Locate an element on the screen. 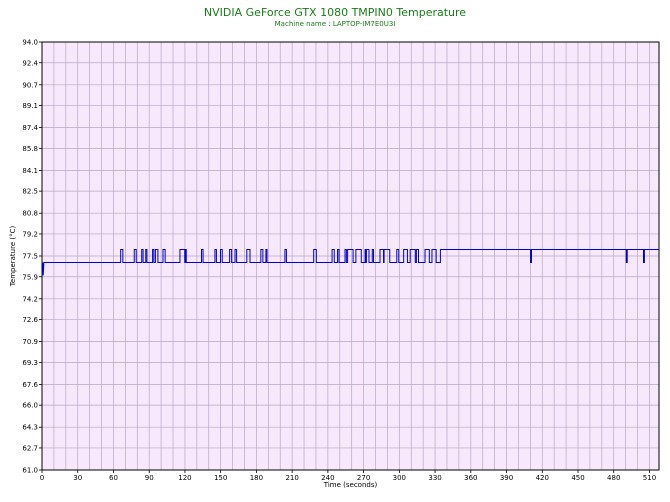 This screenshot has width=670, height=502. y-tick-label: 72.6 is located at coordinates (30, 320).